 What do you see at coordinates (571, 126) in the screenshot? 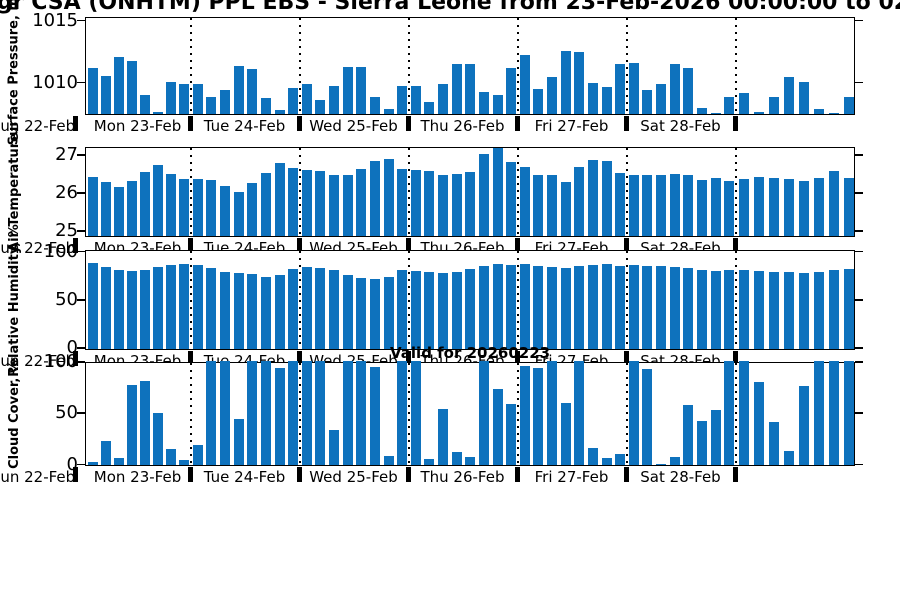
I see `day-label: Fri 27-Feb` at bounding box center [571, 126].